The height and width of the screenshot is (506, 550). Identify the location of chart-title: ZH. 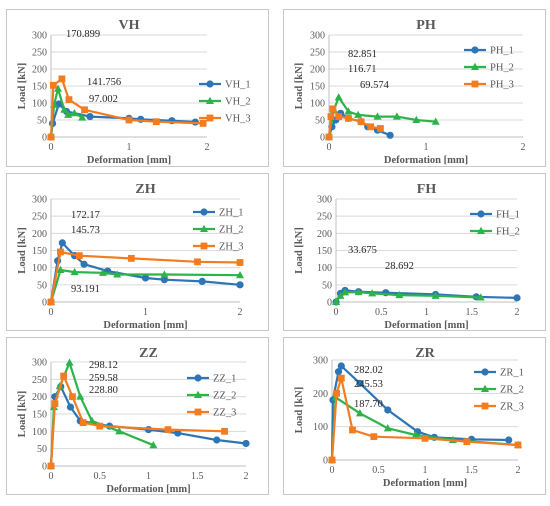
(145, 189).